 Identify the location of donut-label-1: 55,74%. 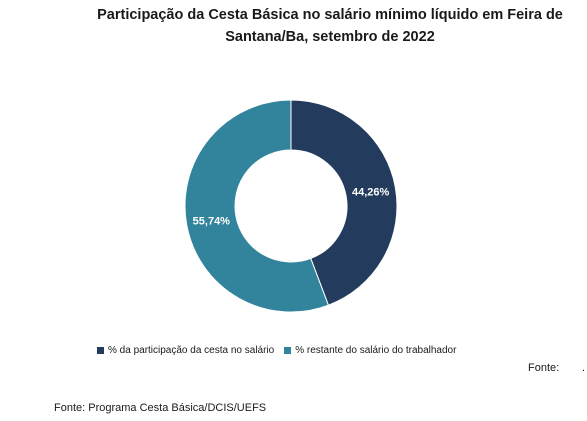
(212, 222).